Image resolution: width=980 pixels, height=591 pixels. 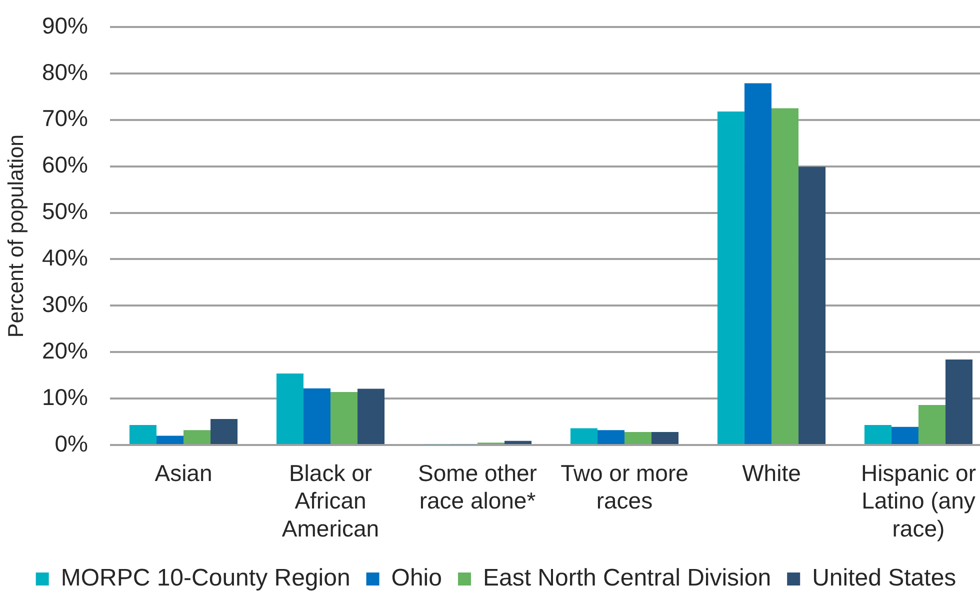 What do you see at coordinates (884, 577) in the screenshot?
I see `legend-label: United States` at bounding box center [884, 577].